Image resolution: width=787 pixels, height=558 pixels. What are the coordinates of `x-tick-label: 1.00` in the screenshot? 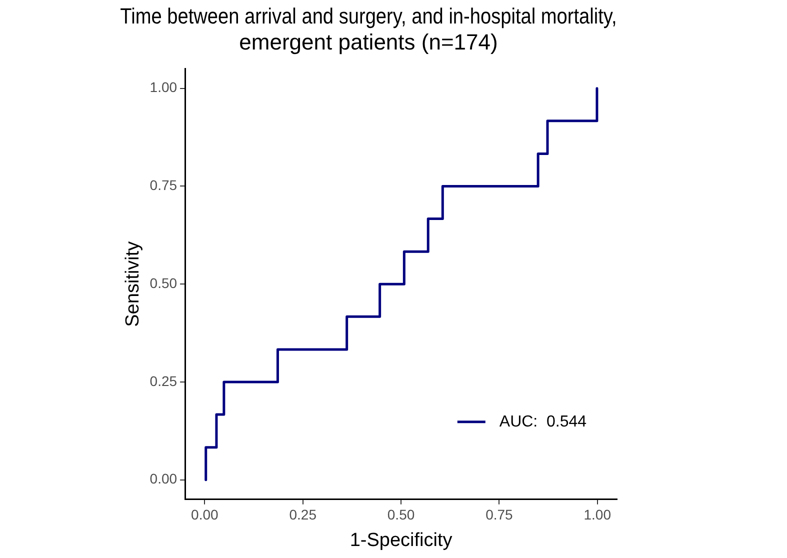 It's located at (598, 514).